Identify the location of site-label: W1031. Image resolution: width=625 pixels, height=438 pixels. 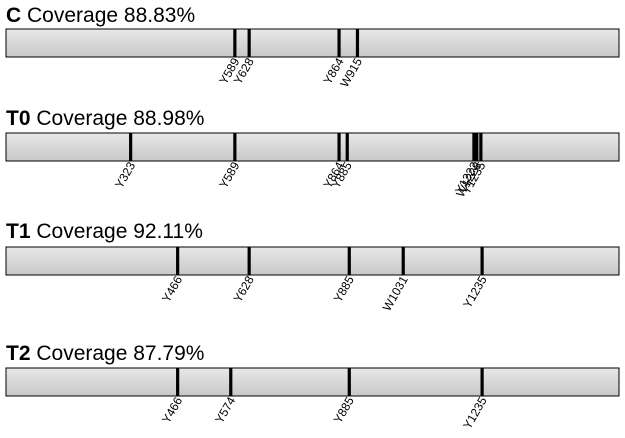
(395, 293).